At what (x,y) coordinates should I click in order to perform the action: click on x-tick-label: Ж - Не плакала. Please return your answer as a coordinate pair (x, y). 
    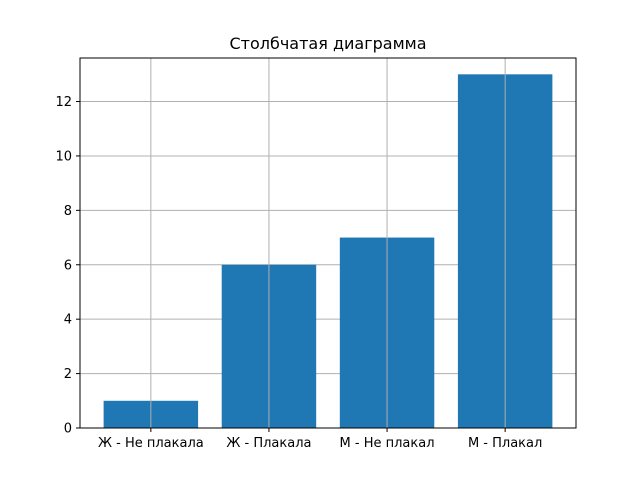
    Looking at the image, I should click on (151, 443).